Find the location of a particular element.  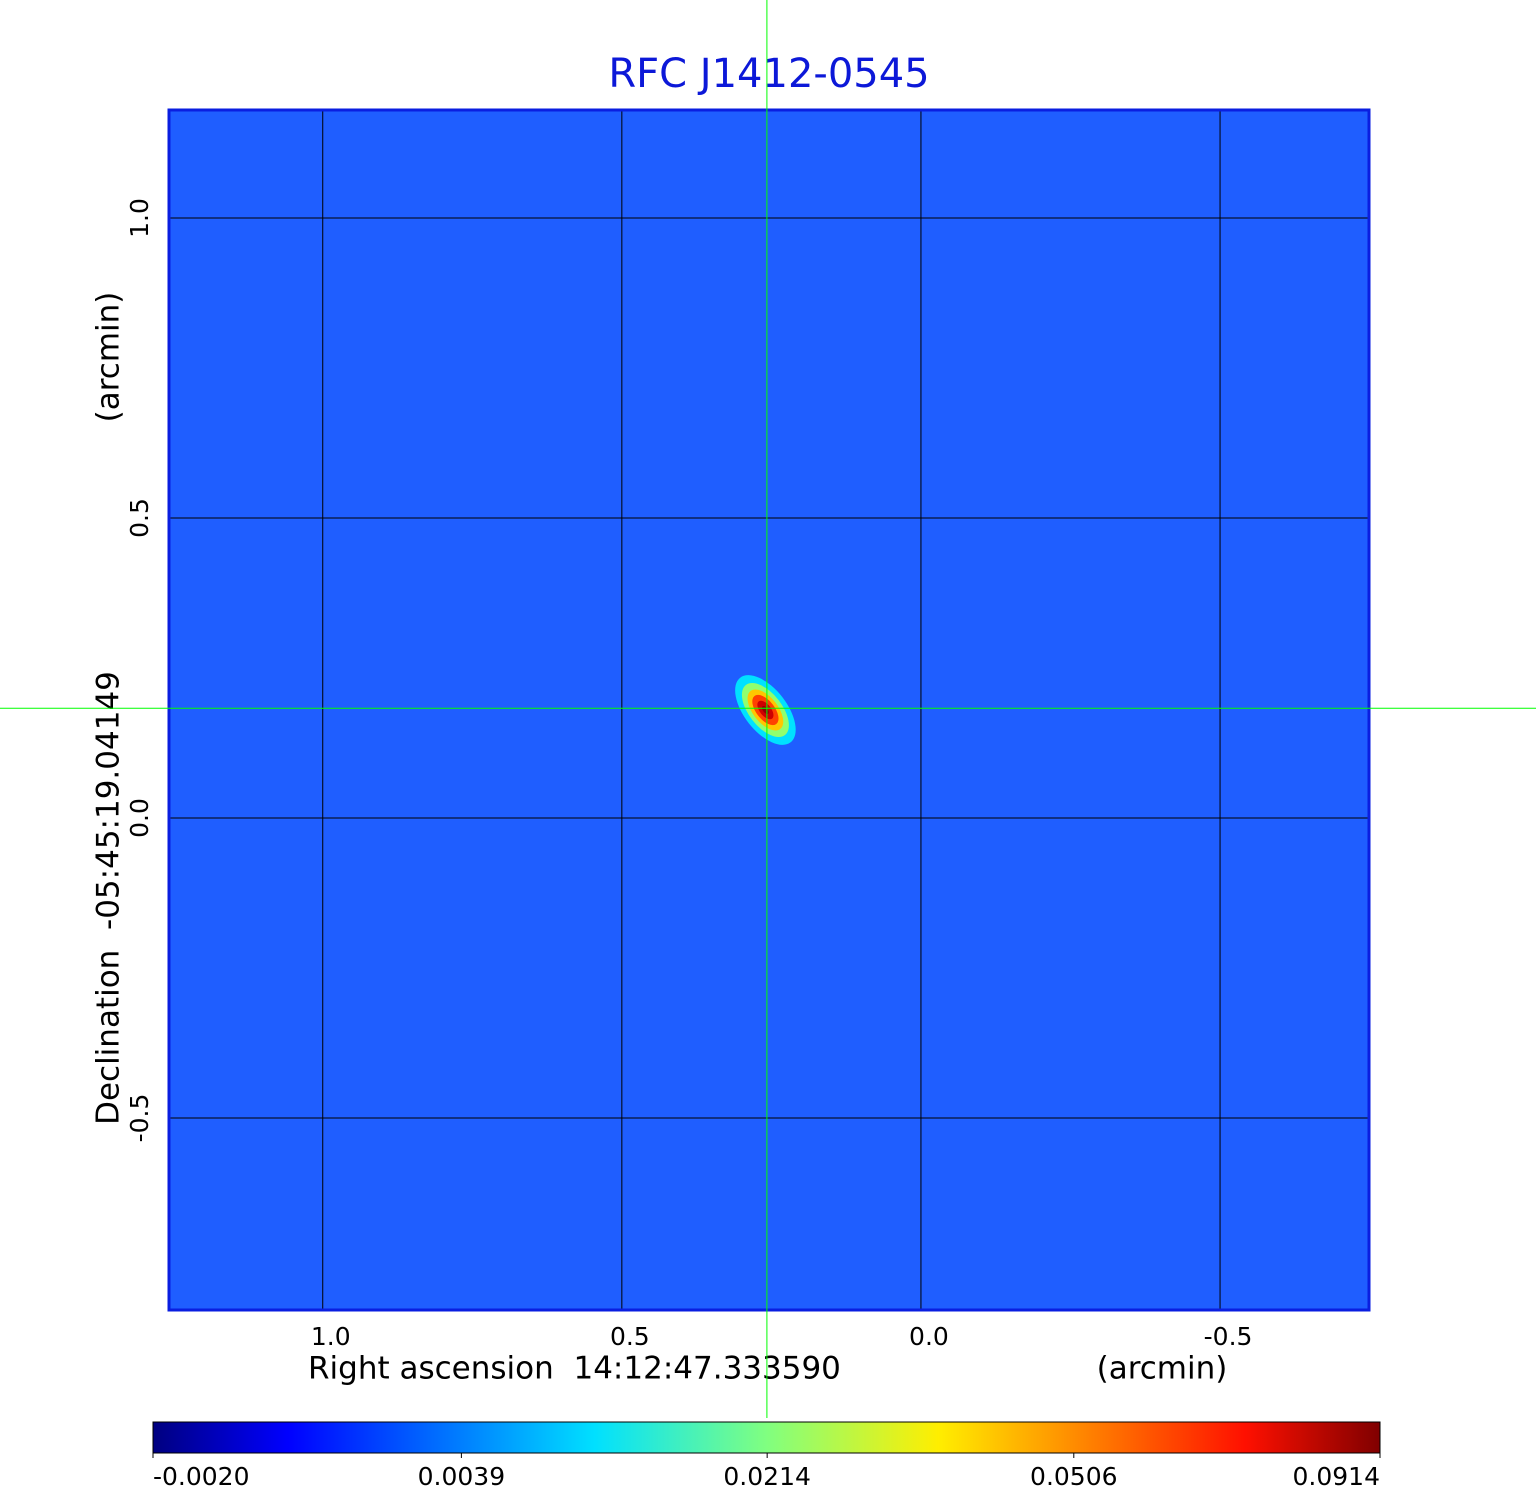

y-axis-unit: (arcmin) is located at coordinates (109, 357).